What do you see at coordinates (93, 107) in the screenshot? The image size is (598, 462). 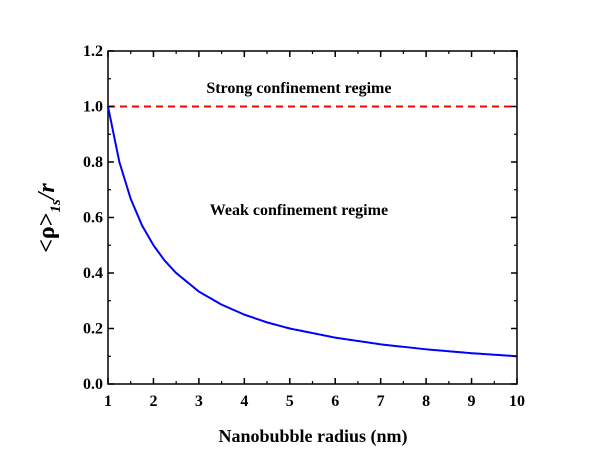 I see `y-tick-label: 1.0` at bounding box center [93, 107].